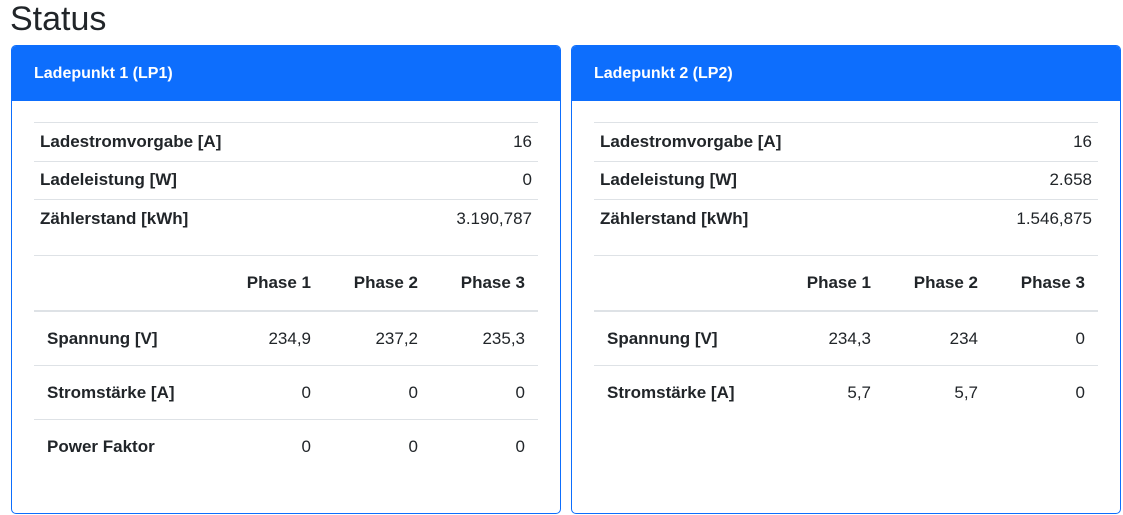  I want to click on cell-phase-2: 237,2, so click(396, 338).